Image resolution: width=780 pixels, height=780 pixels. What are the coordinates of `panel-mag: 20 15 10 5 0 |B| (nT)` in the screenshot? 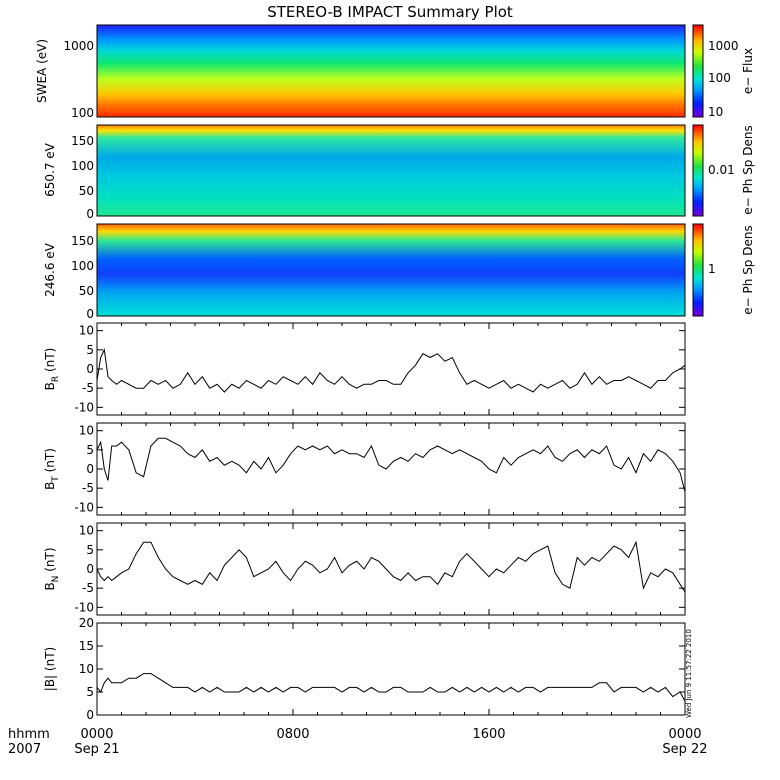 It's located at (364, 669).